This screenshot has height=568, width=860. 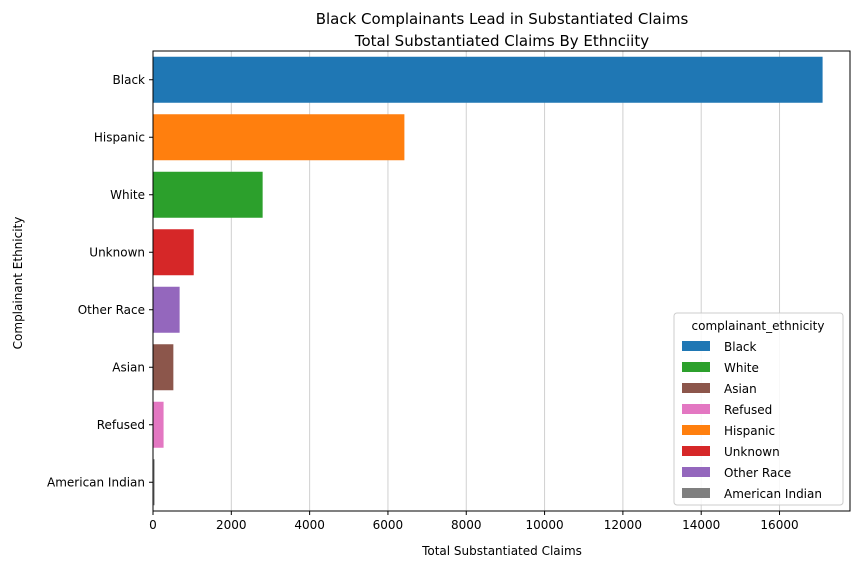 What do you see at coordinates (231, 525) in the screenshot?
I see `x-tick-label: 2000` at bounding box center [231, 525].